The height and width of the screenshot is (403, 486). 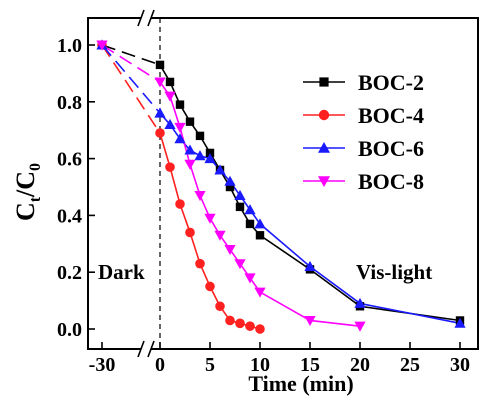 I want to click on axis-break-bottom-gap, so click(x=146, y=349).